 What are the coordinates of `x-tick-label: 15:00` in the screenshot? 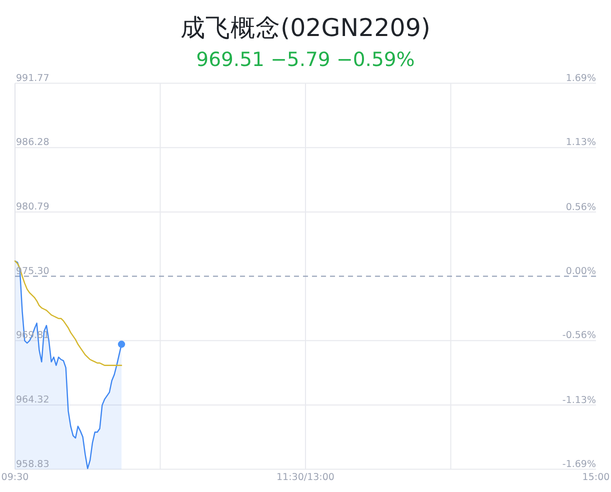 It's located at (596, 477).